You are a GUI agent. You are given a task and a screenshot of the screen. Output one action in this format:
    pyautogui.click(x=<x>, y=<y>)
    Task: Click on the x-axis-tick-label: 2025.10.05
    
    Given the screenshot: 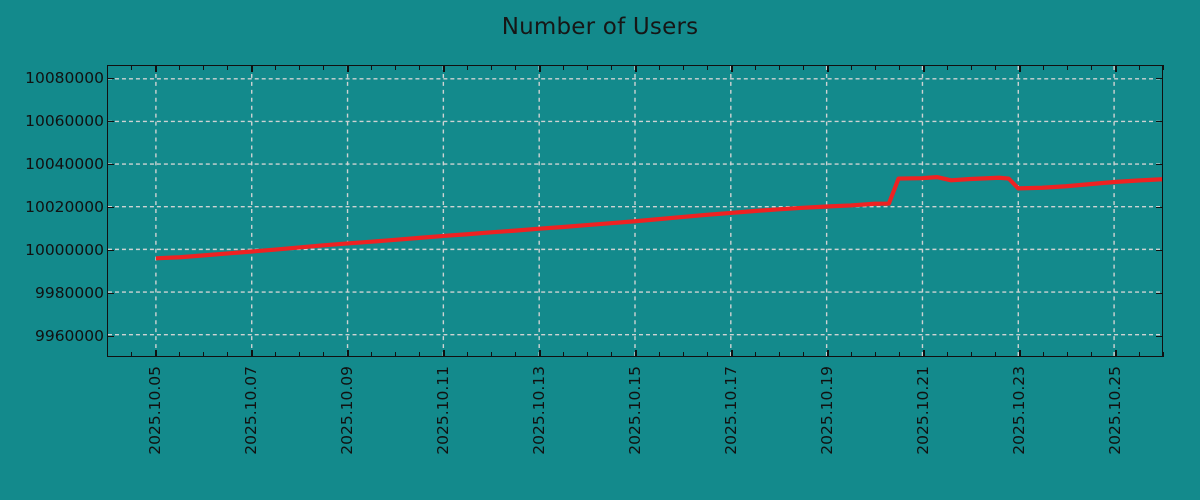 What is the action you would take?
    pyautogui.click(x=155, y=410)
    